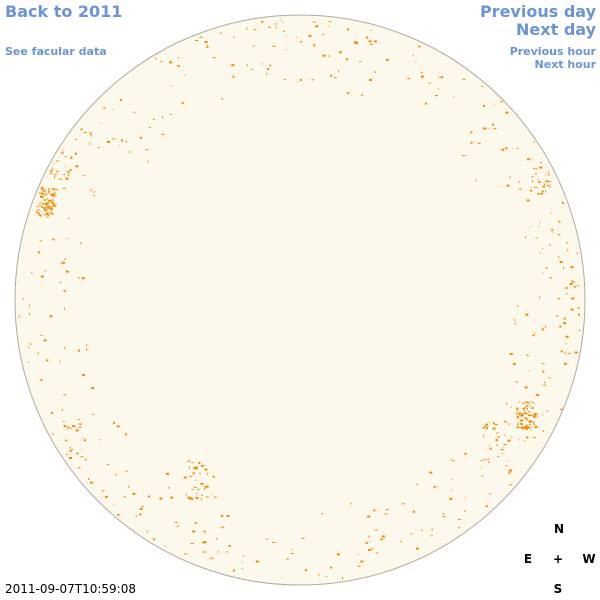 The width and height of the screenshot is (600, 600). What do you see at coordinates (537, 11) in the screenshot?
I see `previous-day-link: Previous day` at bounding box center [537, 11].